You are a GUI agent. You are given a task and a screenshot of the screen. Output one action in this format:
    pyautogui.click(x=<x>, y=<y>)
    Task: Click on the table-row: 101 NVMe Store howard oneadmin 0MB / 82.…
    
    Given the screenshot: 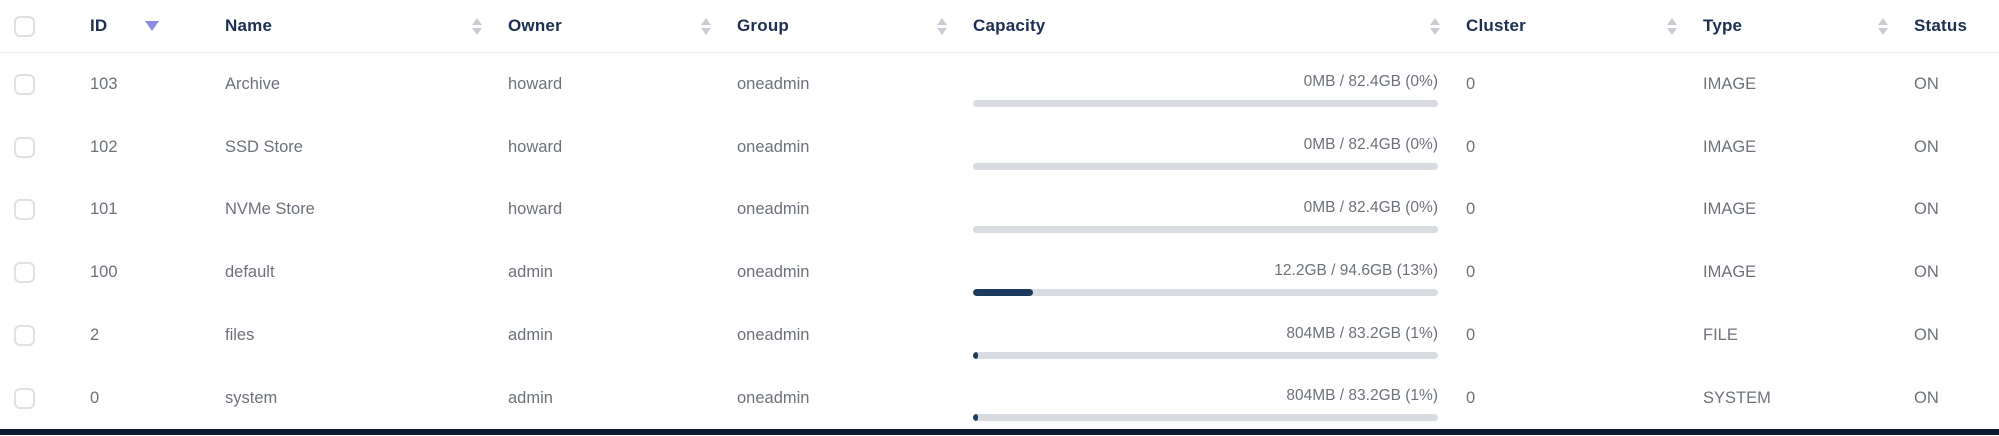 What is the action you would take?
    pyautogui.click(x=999, y=210)
    